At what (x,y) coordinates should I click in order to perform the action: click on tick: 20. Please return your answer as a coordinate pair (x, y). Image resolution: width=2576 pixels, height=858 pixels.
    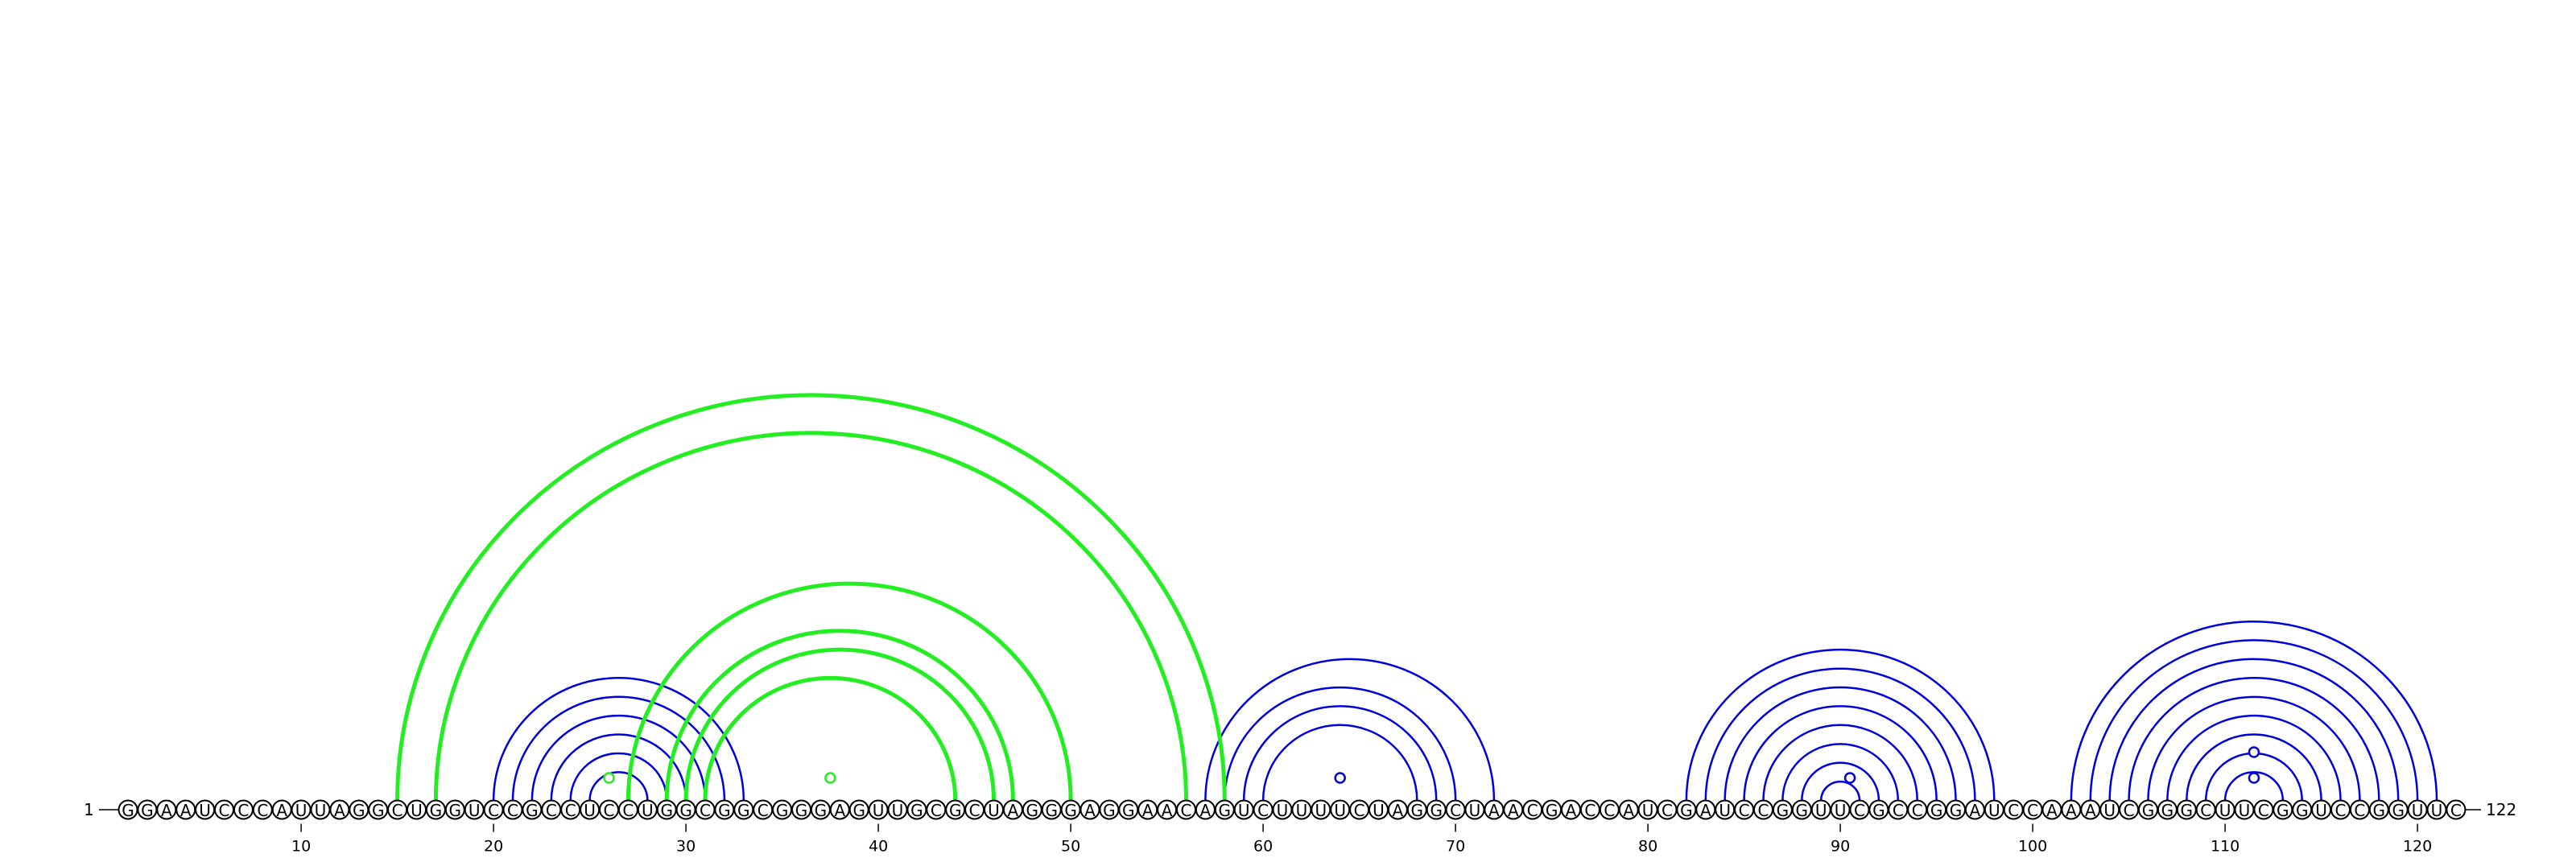
    Looking at the image, I should click on (493, 839).